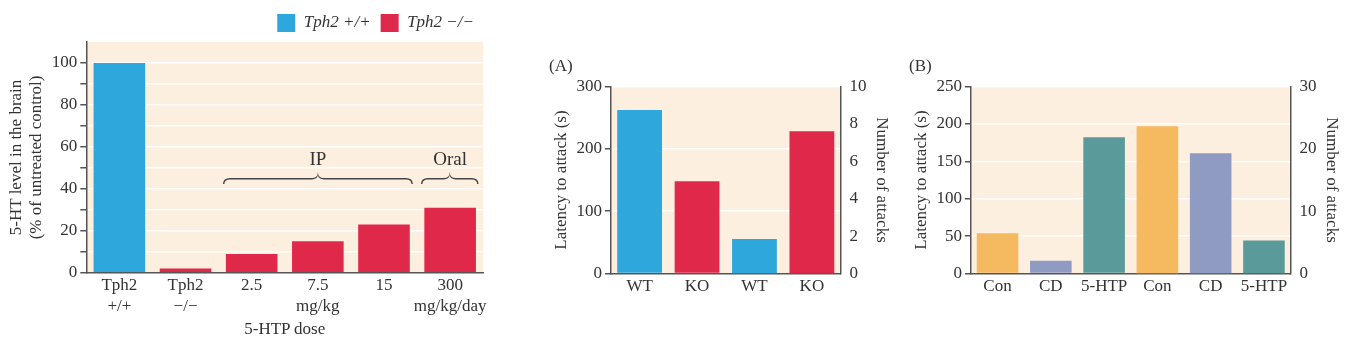 The width and height of the screenshot is (1353, 349). Describe the element at coordinates (69, 104) in the screenshot. I see `y-tick-label: 80` at that location.